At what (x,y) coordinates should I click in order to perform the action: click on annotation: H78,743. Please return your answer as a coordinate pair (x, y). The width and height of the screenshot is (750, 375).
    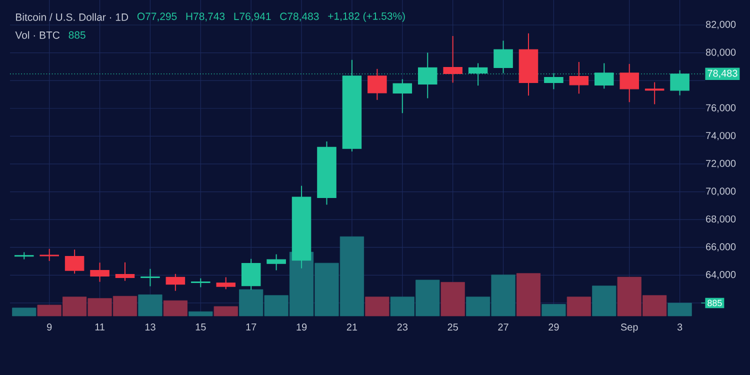
    Looking at the image, I should click on (205, 17).